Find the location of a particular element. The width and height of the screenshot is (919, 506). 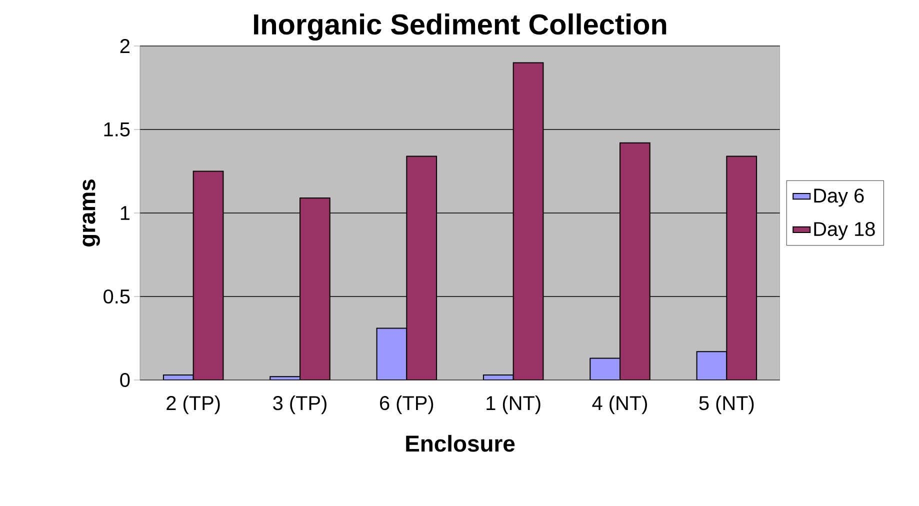

y-tick-label: 2 is located at coordinates (125, 46).